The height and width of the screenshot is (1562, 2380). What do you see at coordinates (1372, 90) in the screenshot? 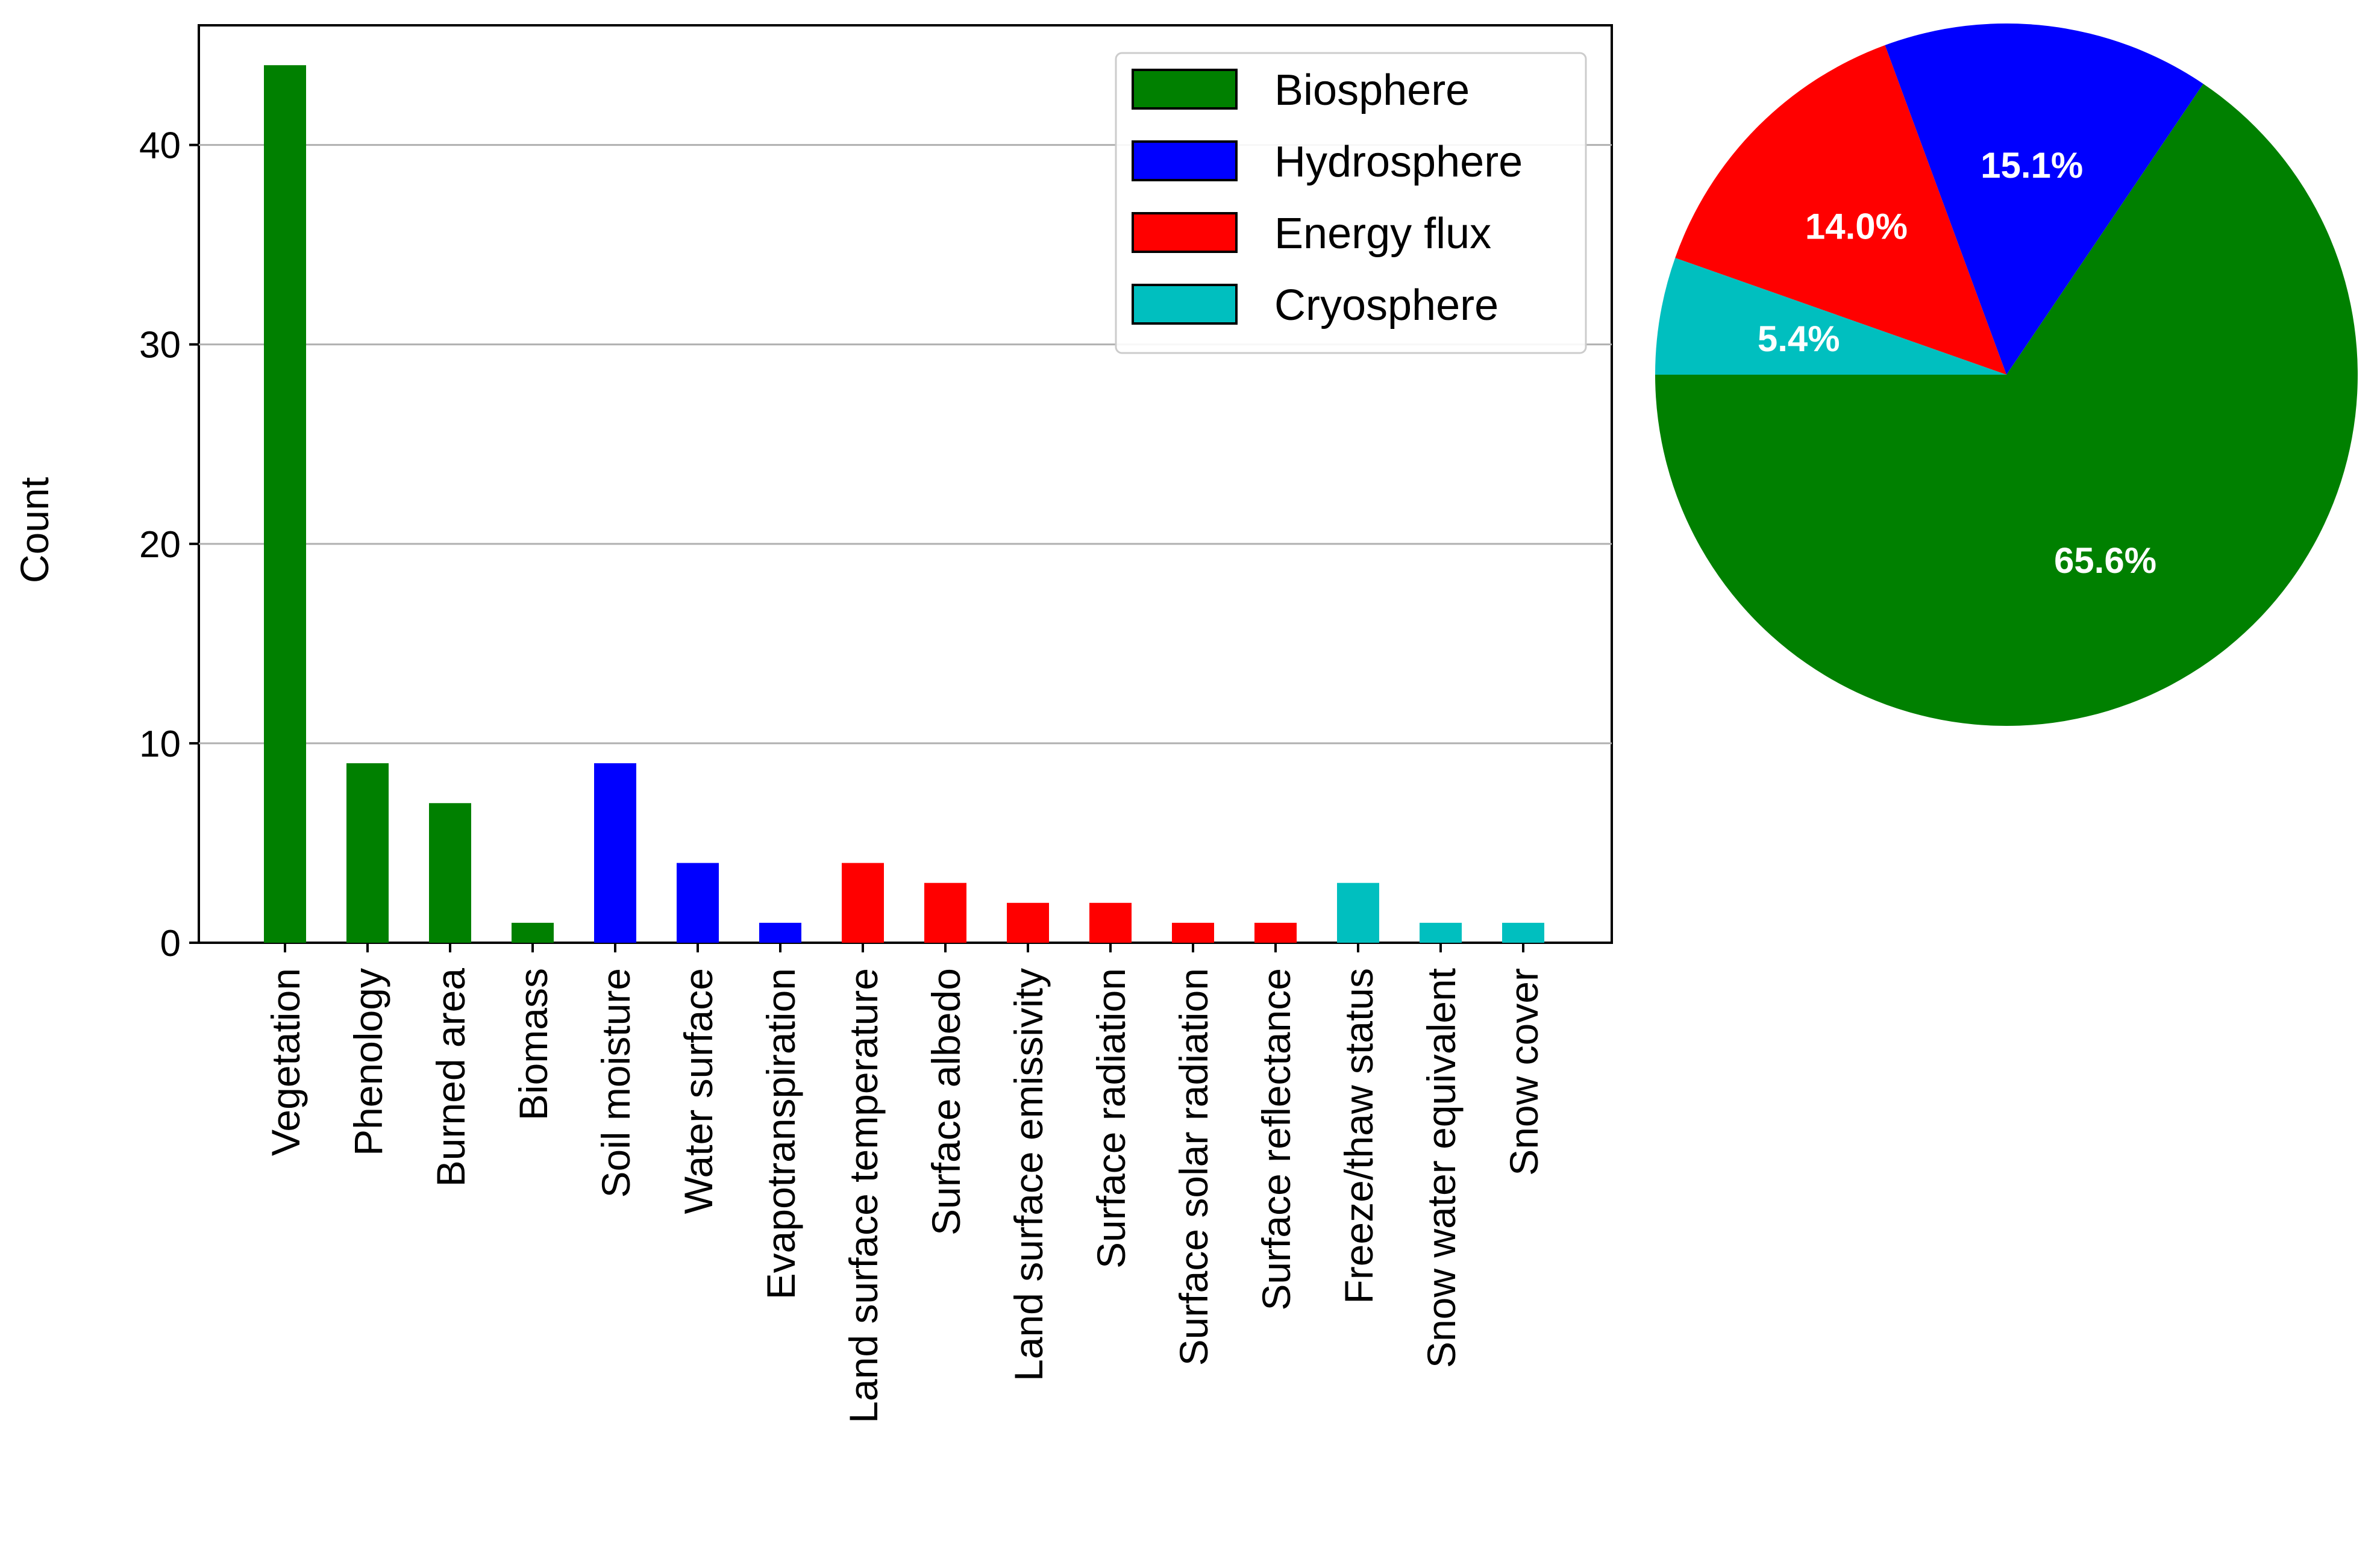
I see `legend-label: Biosphere` at bounding box center [1372, 90].